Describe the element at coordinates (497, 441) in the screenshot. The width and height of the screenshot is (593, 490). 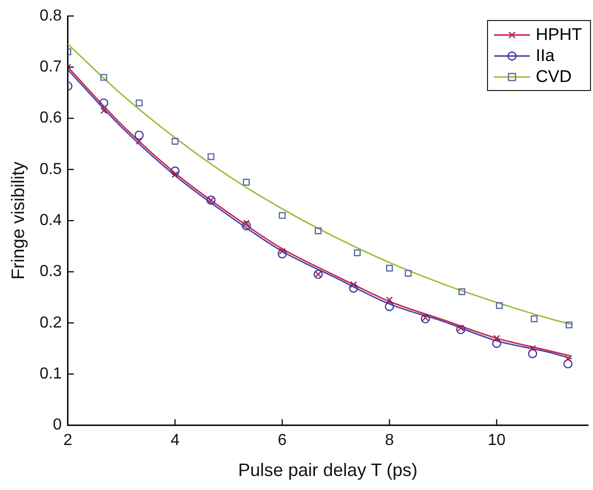
I see `x-tick-label: 10` at that location.